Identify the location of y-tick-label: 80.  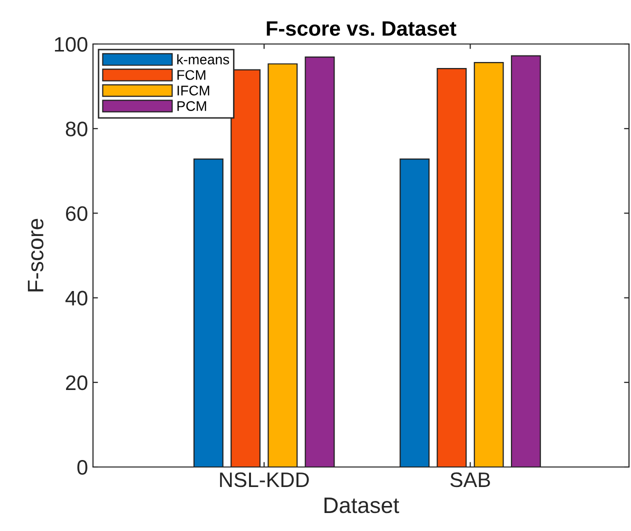
(77, 129).